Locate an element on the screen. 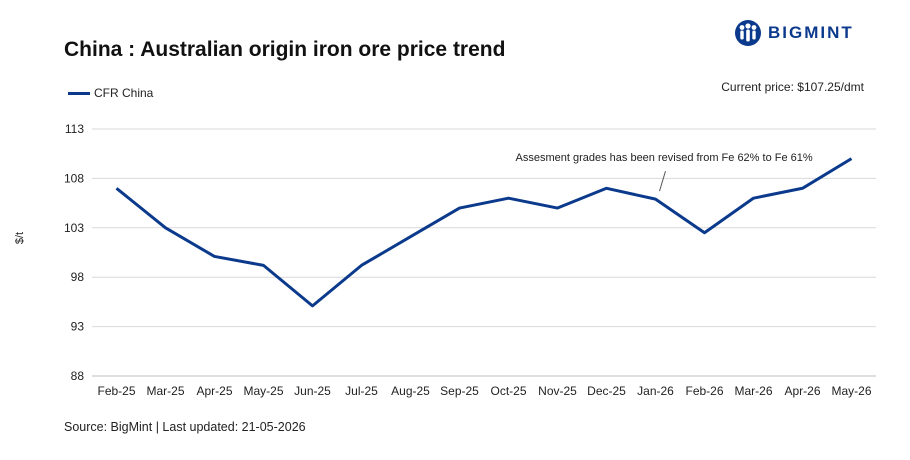 The image size is (910, 460). x-tick-label: Apr-26 is located at coordinates (802, 391).